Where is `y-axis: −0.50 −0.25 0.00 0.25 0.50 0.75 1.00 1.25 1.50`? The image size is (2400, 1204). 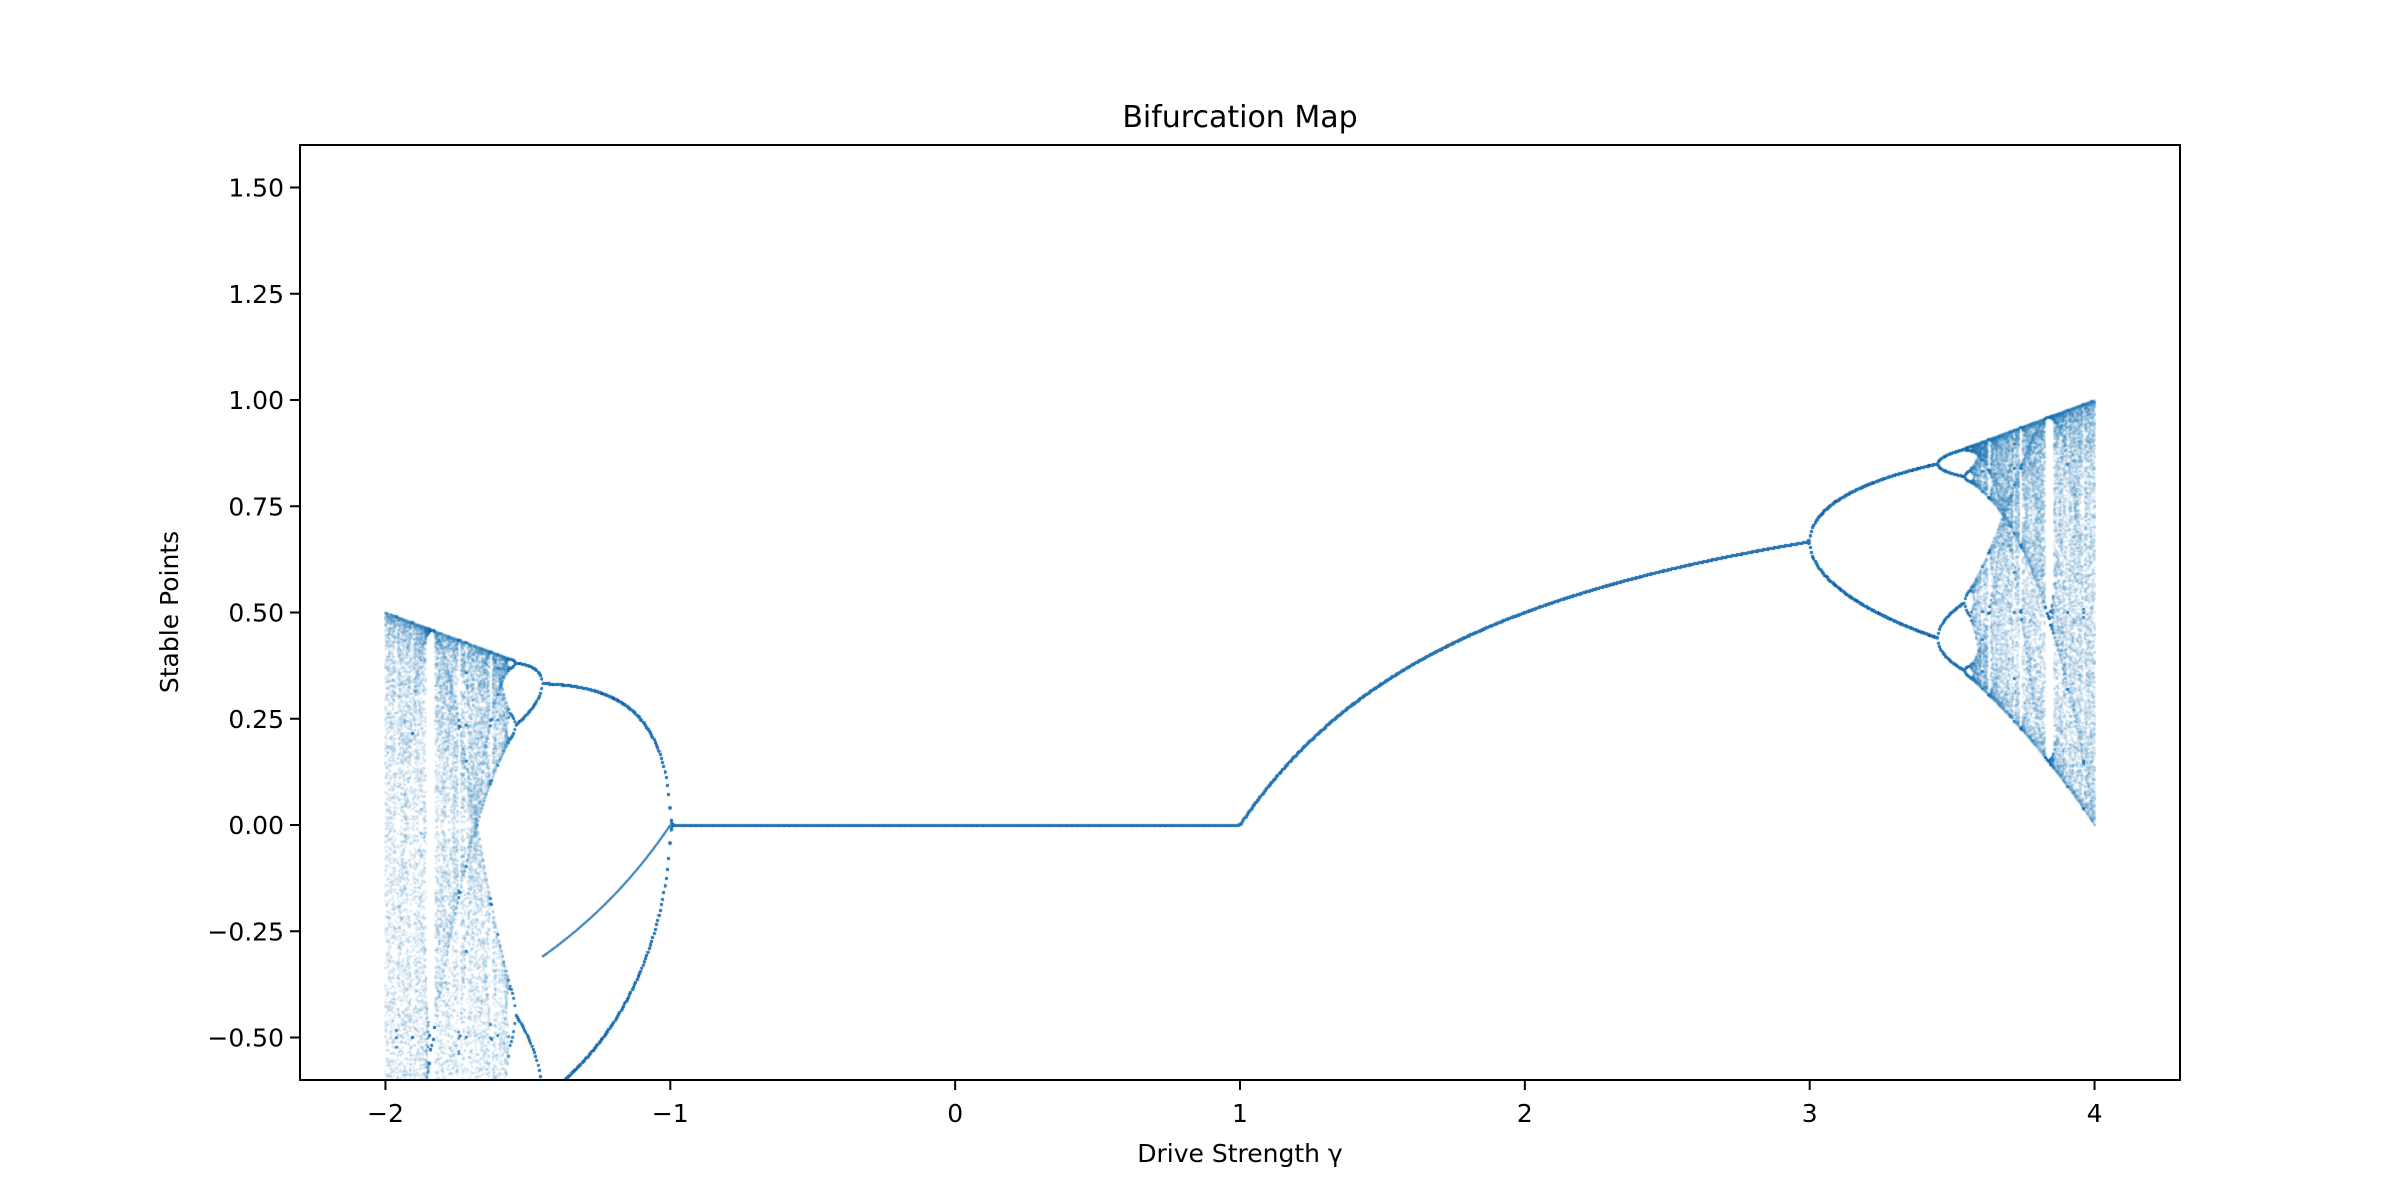 y-axis: −0.50 −0.25 0.00 0.25 0.50 0.75 1.00 1.25 1.50 is located at coordinates (253, 613).